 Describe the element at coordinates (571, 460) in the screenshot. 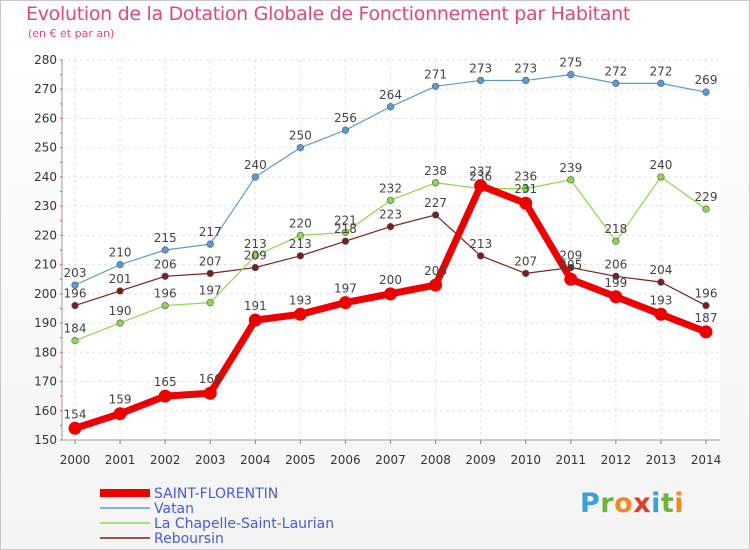

I see `x-tick-label: 2011` at that location.